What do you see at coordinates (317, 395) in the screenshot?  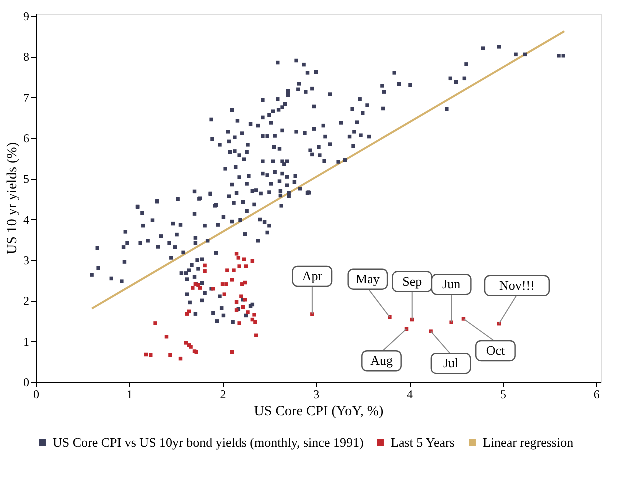 I see `x-tick-label: 3` at bounding box center [317, 395].